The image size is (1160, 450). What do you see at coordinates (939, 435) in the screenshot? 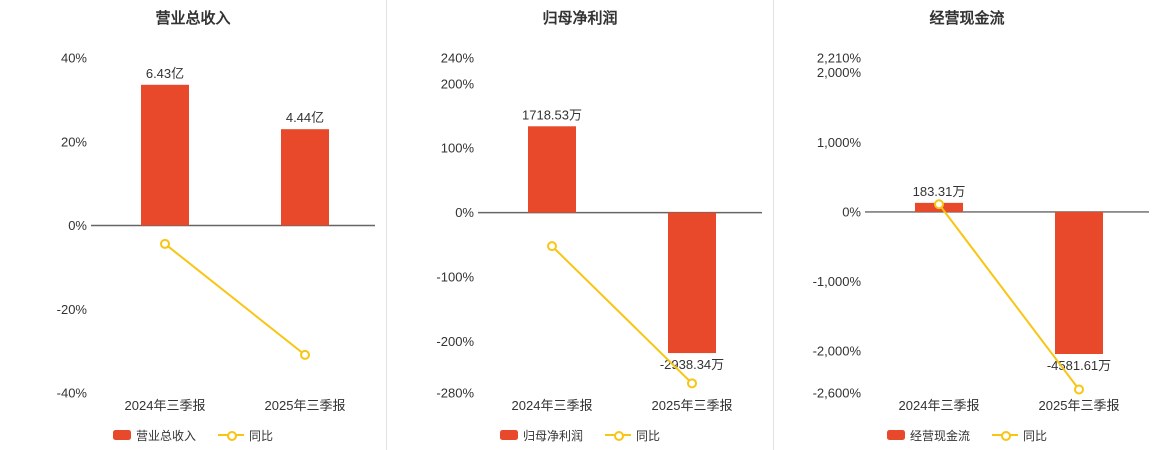
I see `legend-label-cash-flow: 经营现金流` at bounding box center [939, 435].